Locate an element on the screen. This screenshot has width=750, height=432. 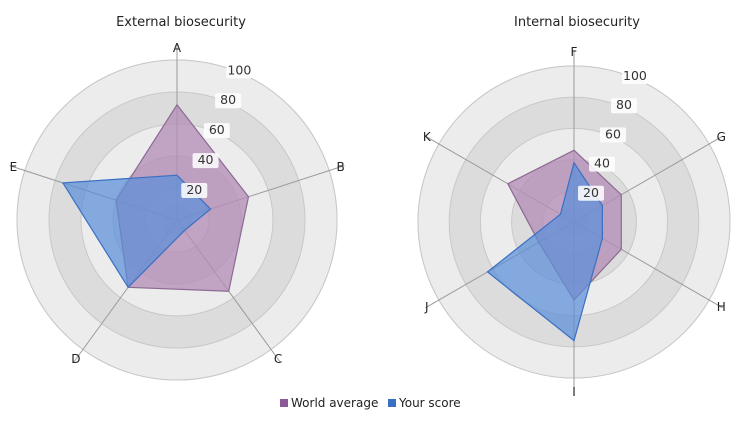
legend-item-world-average: World average is located at coordinates (329, 403).